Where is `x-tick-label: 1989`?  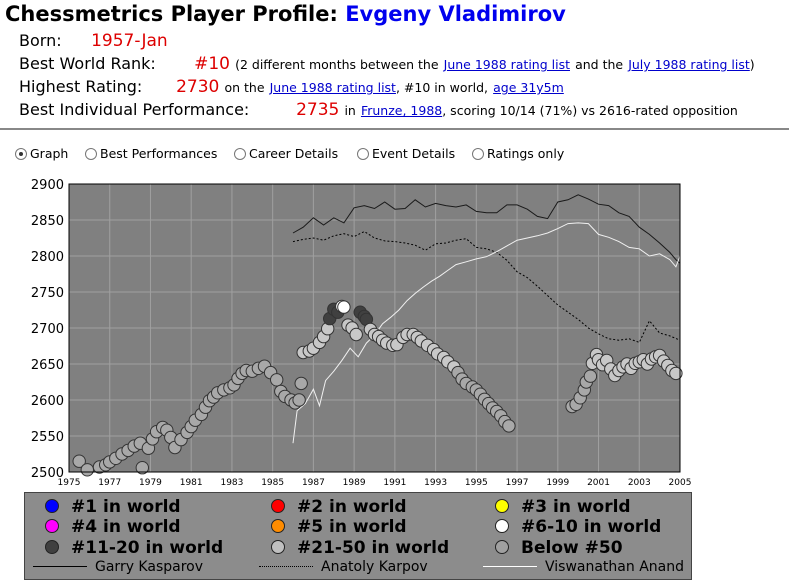
x-tick-label: 1989 is located at coordinates (354, 483).